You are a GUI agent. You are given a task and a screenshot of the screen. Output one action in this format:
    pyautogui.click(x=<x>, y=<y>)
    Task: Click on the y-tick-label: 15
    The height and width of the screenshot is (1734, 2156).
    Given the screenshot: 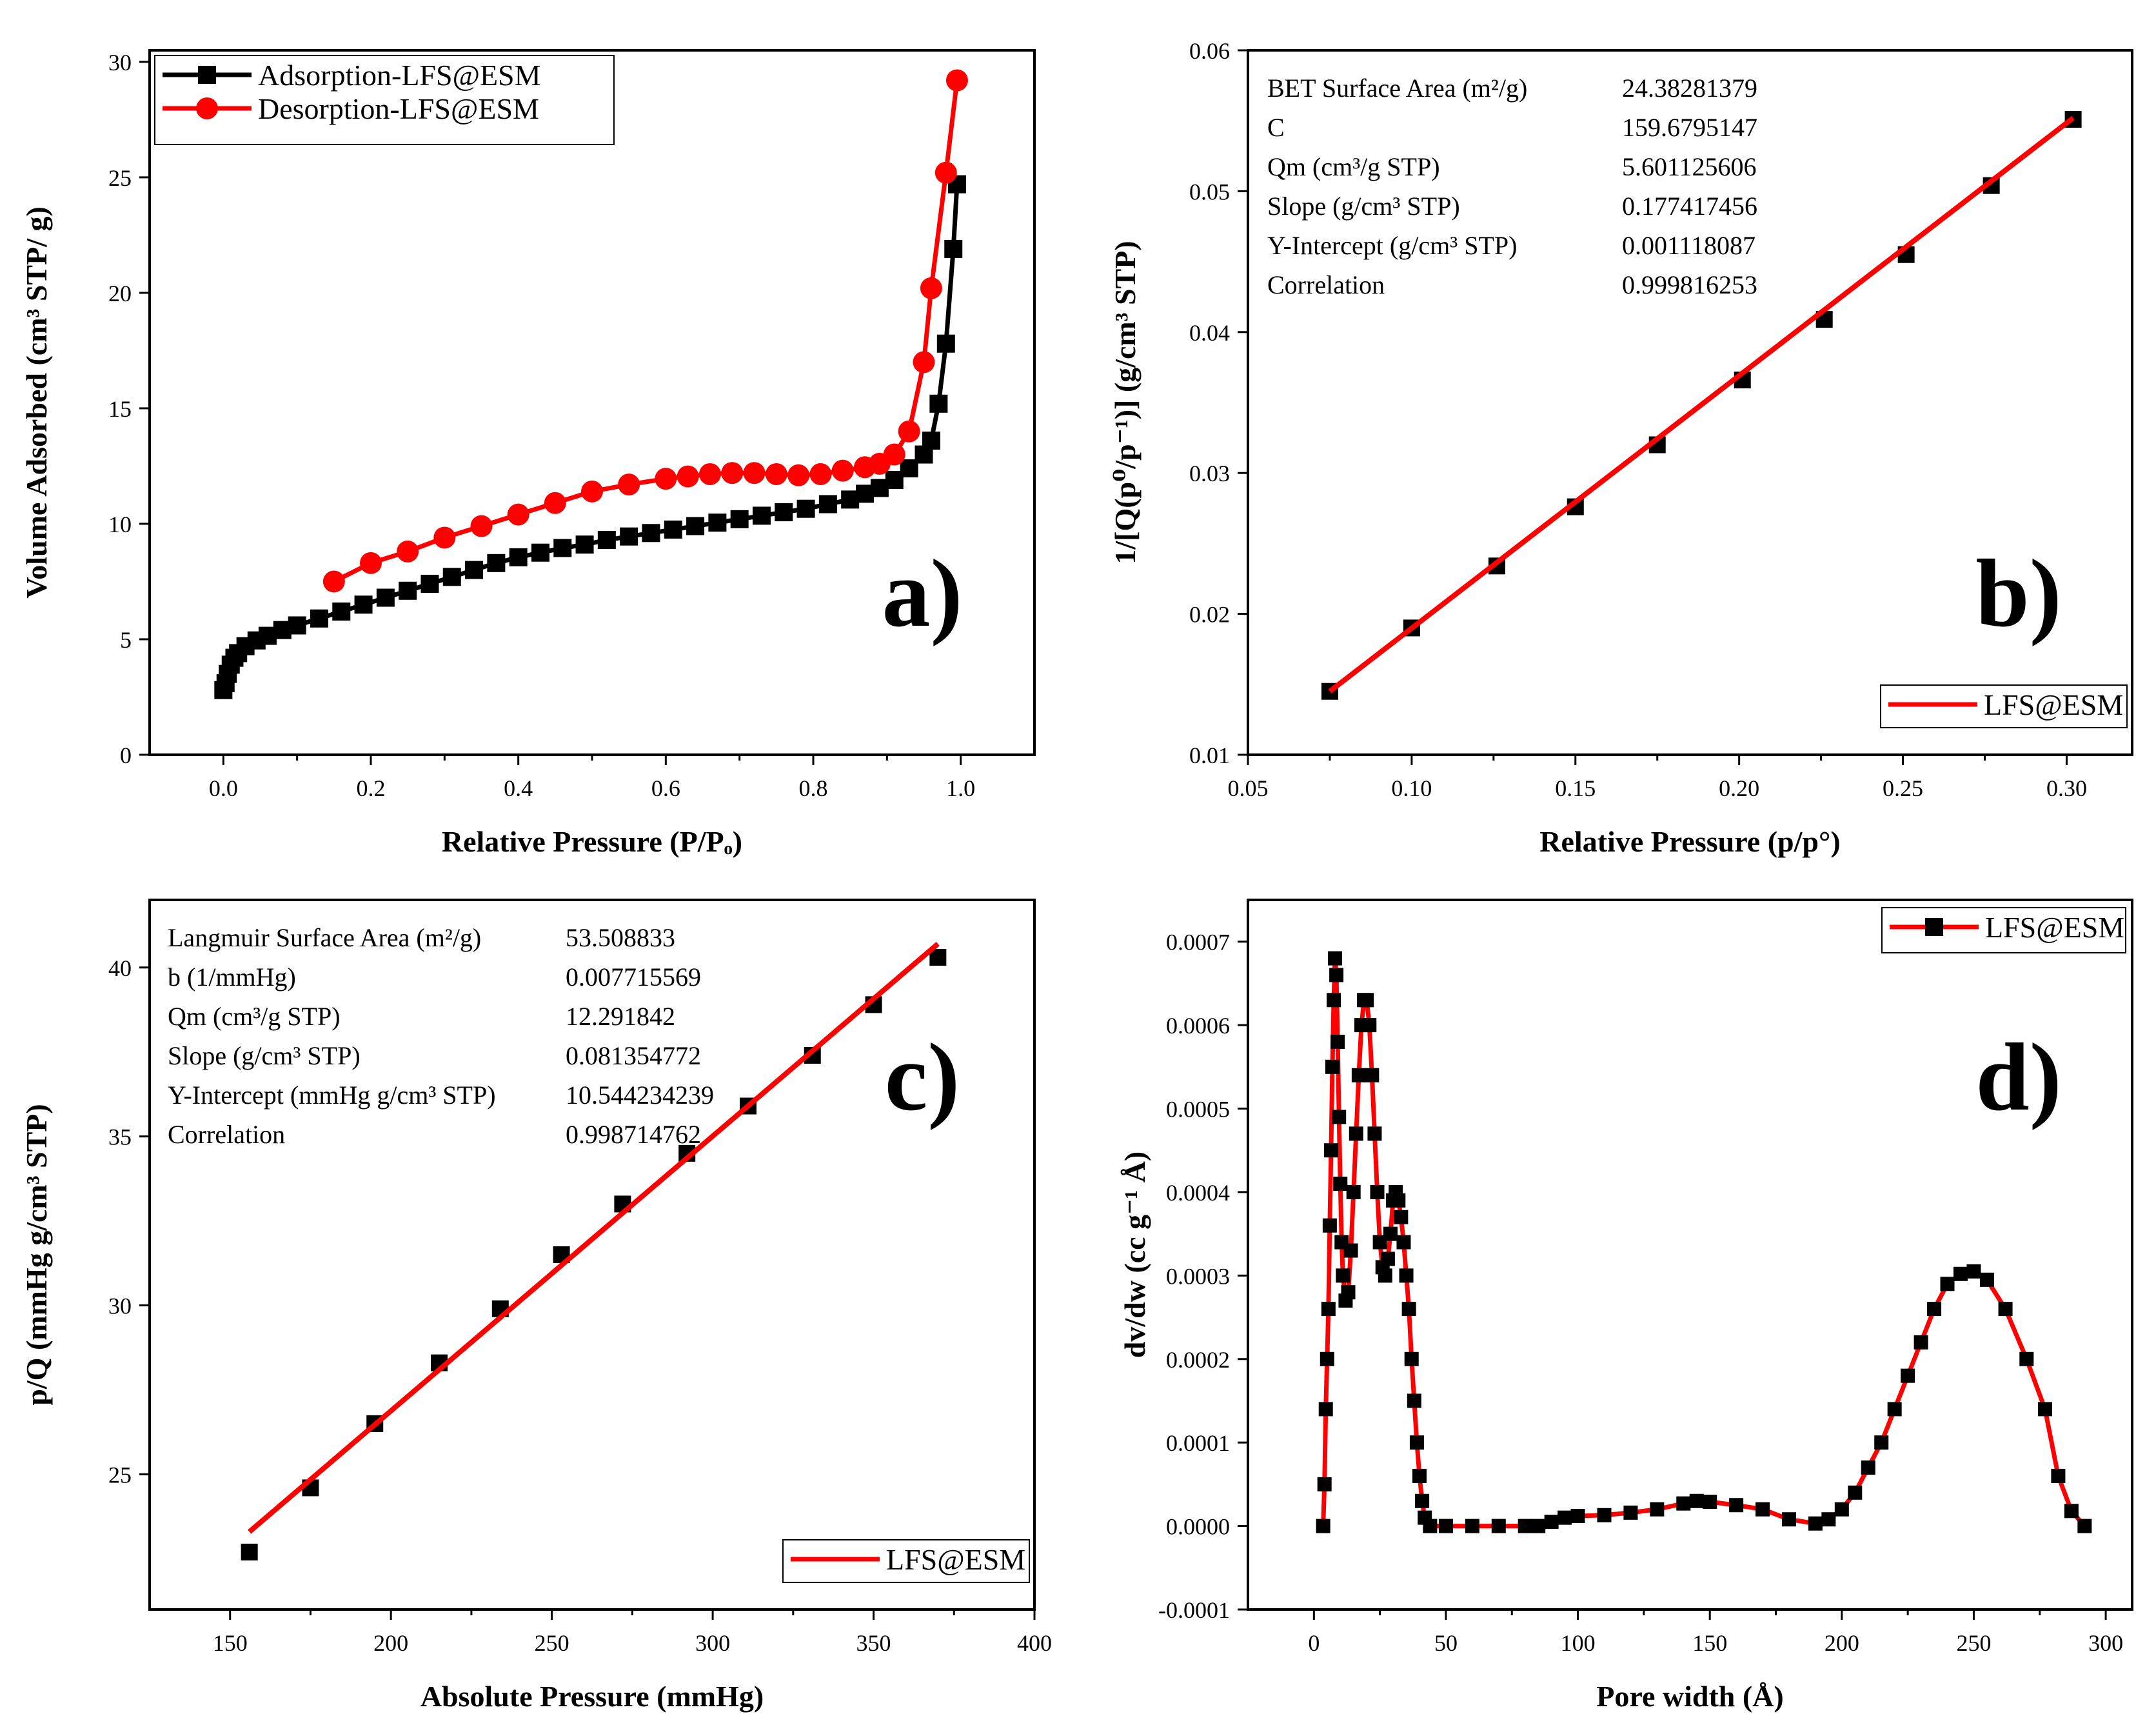 What is the action you would take?
    pyautogui.click(x=120, y=409)
    